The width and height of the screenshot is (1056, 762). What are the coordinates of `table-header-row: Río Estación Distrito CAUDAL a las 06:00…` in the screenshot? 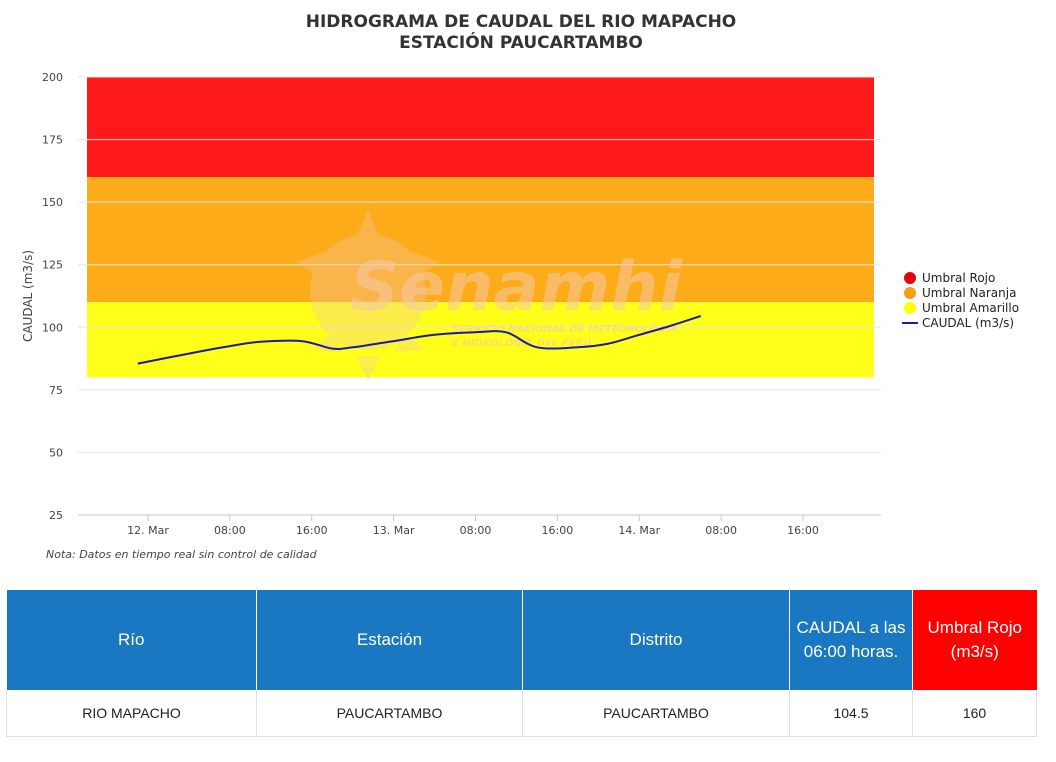 It's located at (521, 640).